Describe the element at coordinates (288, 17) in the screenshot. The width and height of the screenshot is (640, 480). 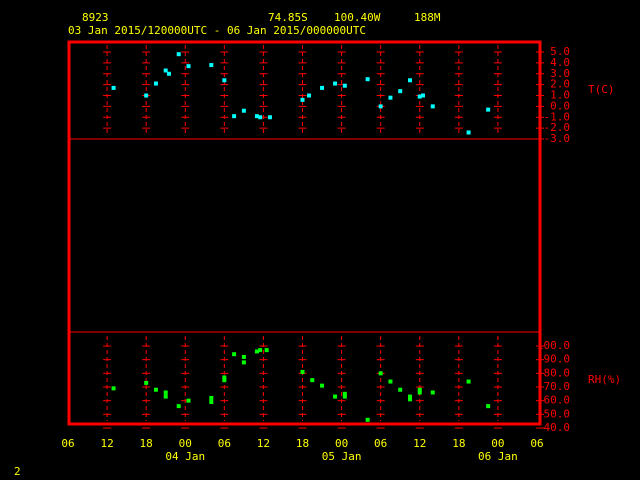
I see `latitude: 74.85S` at that location.